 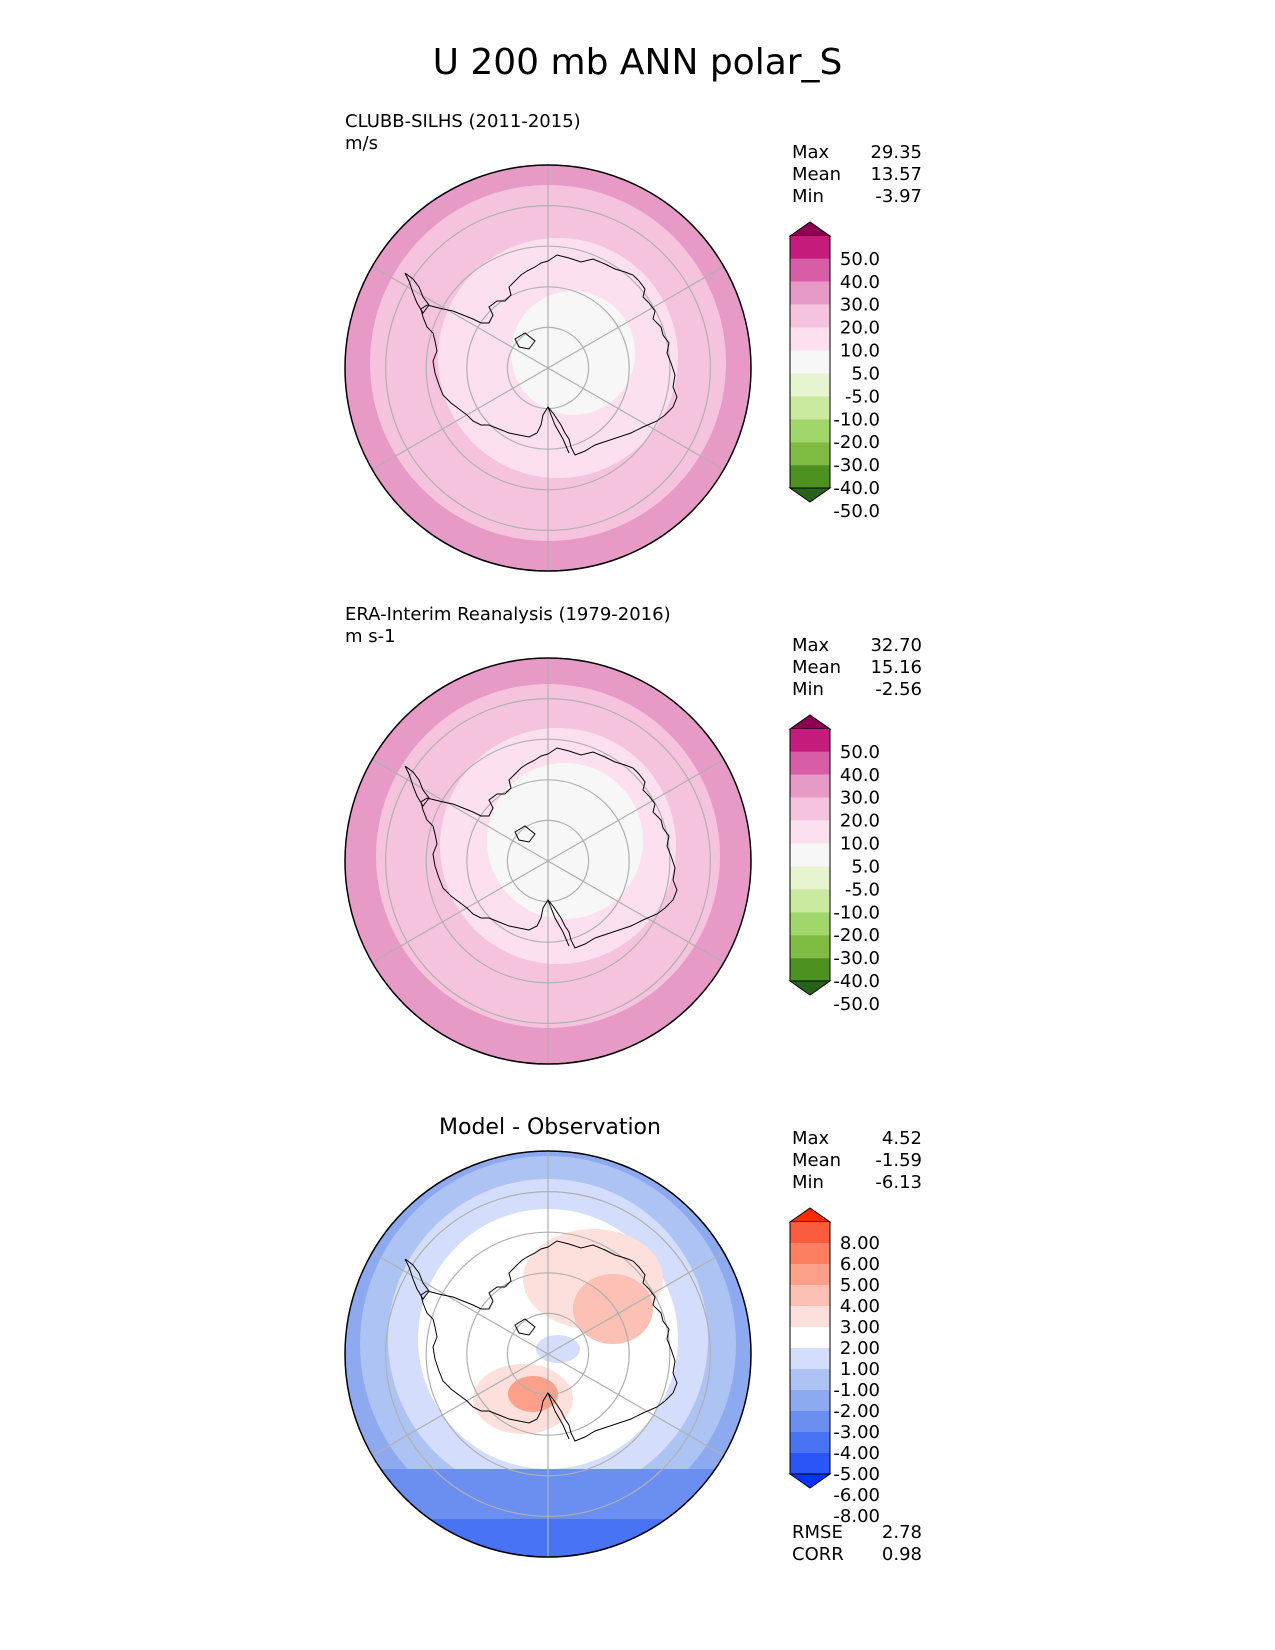 I want to click on panel-2-colorbar-extend-bot, so click(x=810, y=988).